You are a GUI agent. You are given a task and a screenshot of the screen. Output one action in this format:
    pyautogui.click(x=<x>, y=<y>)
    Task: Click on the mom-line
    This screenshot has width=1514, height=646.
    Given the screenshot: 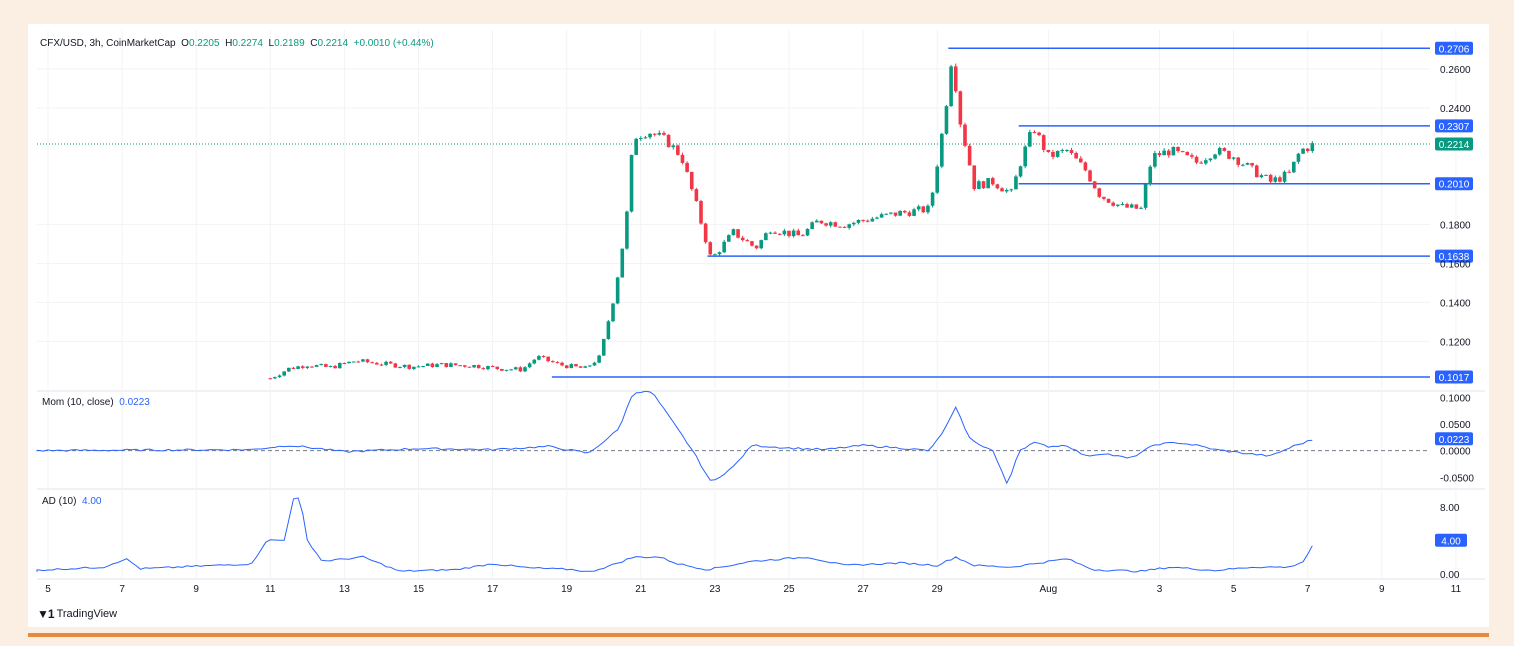 What is the action you would take?
    pyautogui.click(x=674, y=437)
    